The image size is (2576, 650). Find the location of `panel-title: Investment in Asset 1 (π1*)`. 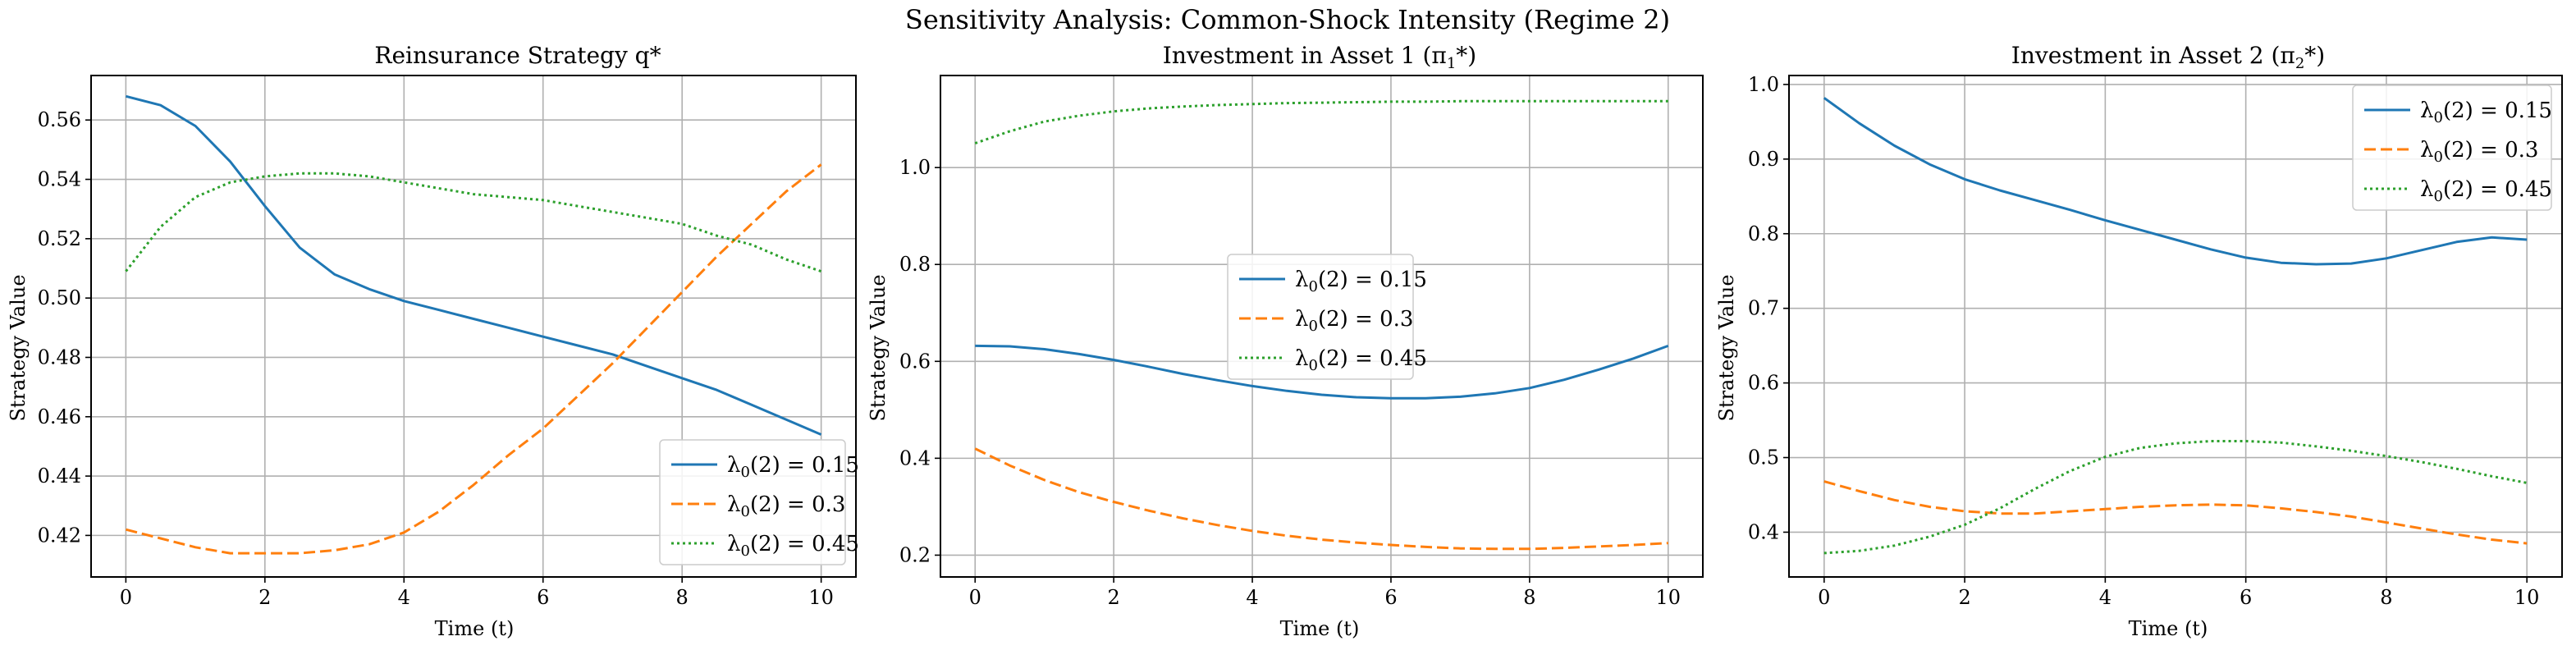

panel-title: Investment in Asset 1 (π1*) is located at coordinates (1319, 57).